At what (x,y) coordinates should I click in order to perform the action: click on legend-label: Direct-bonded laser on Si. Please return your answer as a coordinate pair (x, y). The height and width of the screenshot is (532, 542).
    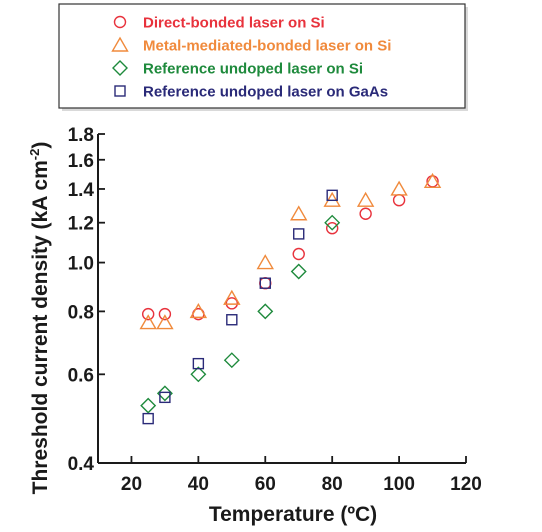
    Looking at the image, I should click on (234, 23).